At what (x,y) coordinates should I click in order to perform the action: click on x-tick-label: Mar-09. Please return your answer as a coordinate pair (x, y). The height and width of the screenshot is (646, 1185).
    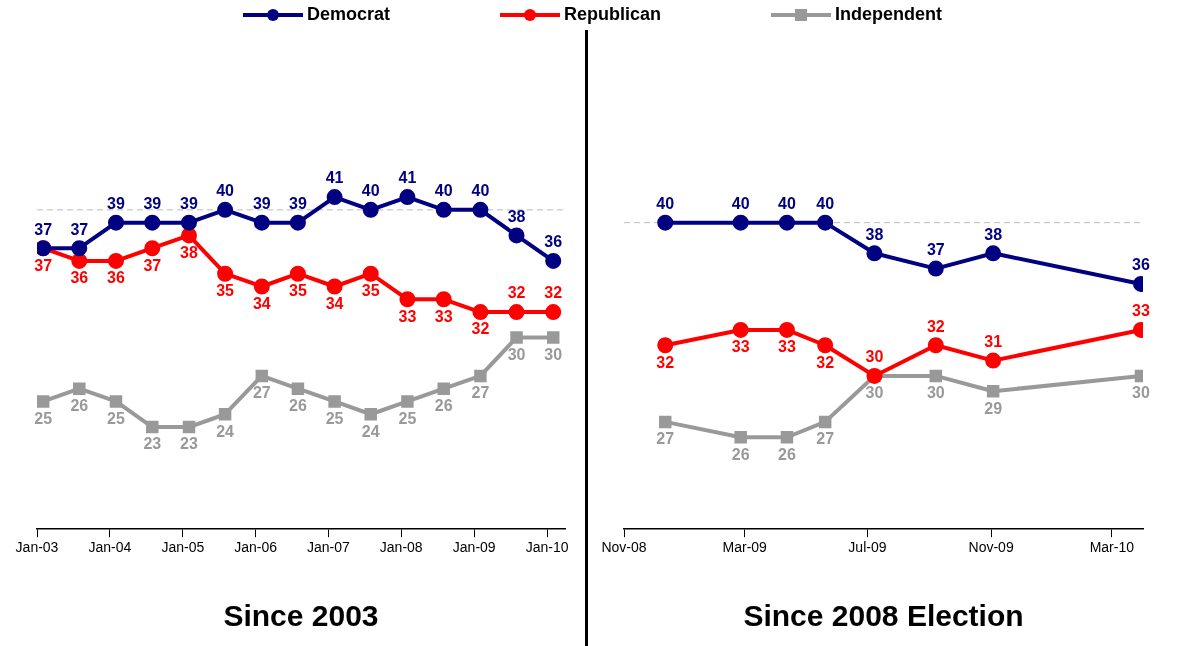
    Looking at the image, I should click on (745, 547).